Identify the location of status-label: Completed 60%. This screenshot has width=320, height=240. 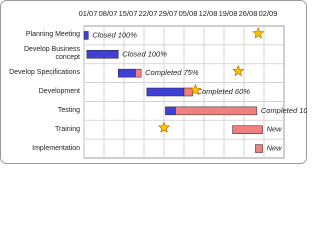
(224, 91).